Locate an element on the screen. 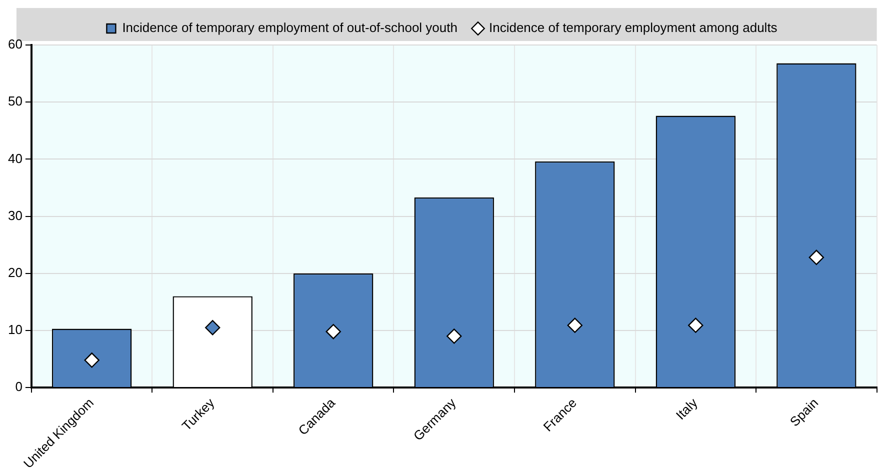 The image size is (885, 475). legend-label: Incidence of temporary employment among adults is located at coordinates (633, 28).